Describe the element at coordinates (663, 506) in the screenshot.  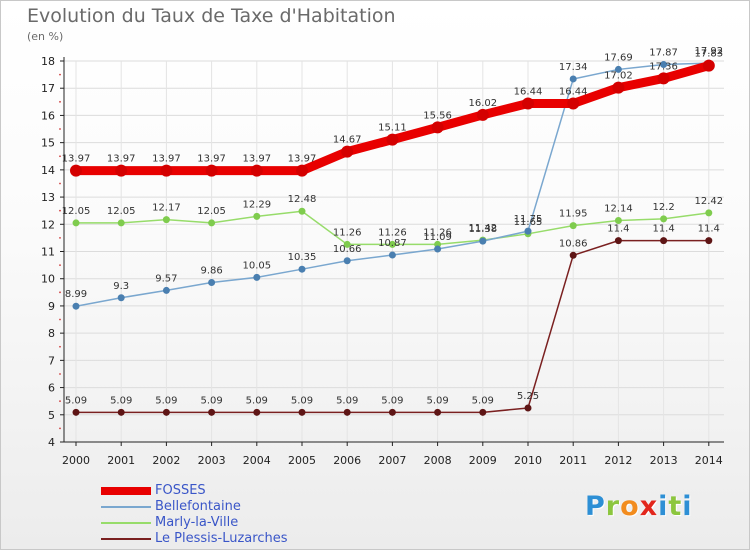
I see `logo-letter: i` at that location.